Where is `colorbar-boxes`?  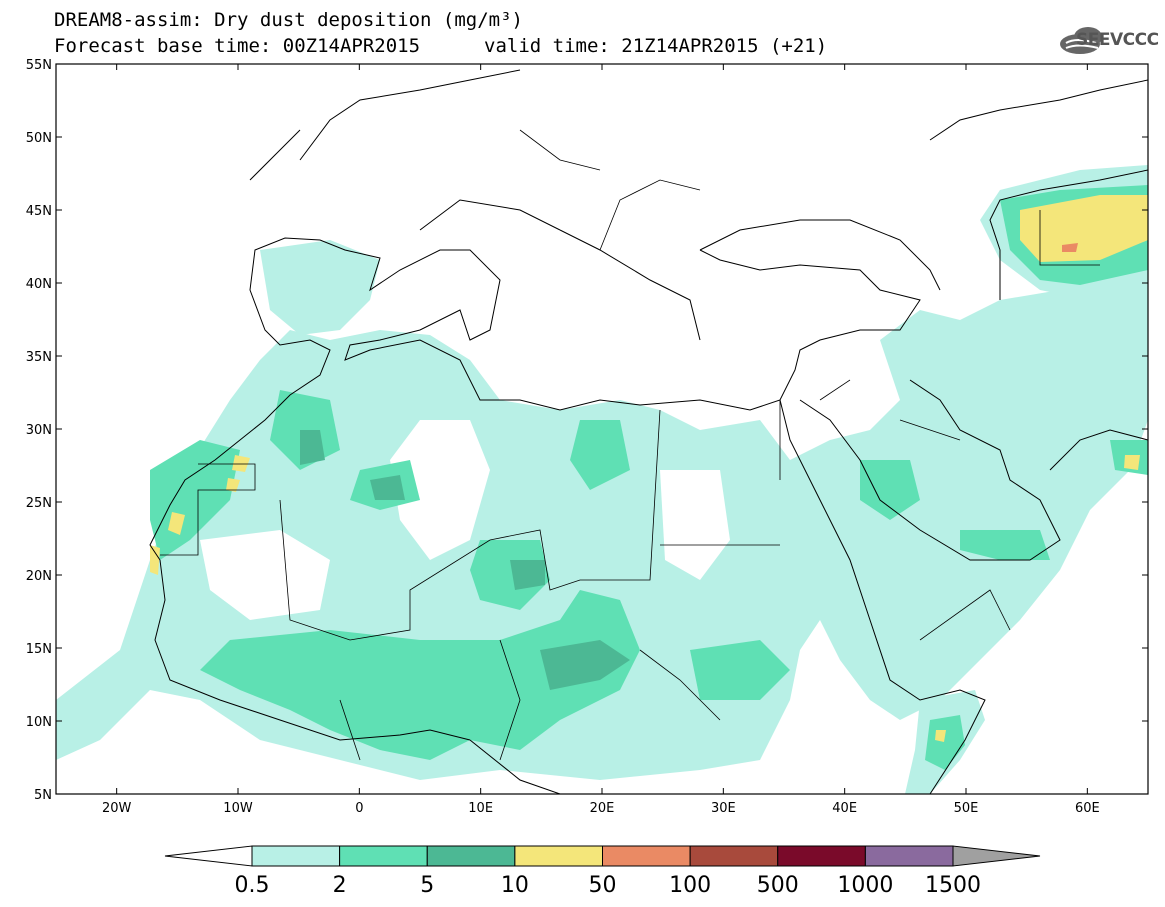 colorbar-boxes is located at coordinates (602, 856).